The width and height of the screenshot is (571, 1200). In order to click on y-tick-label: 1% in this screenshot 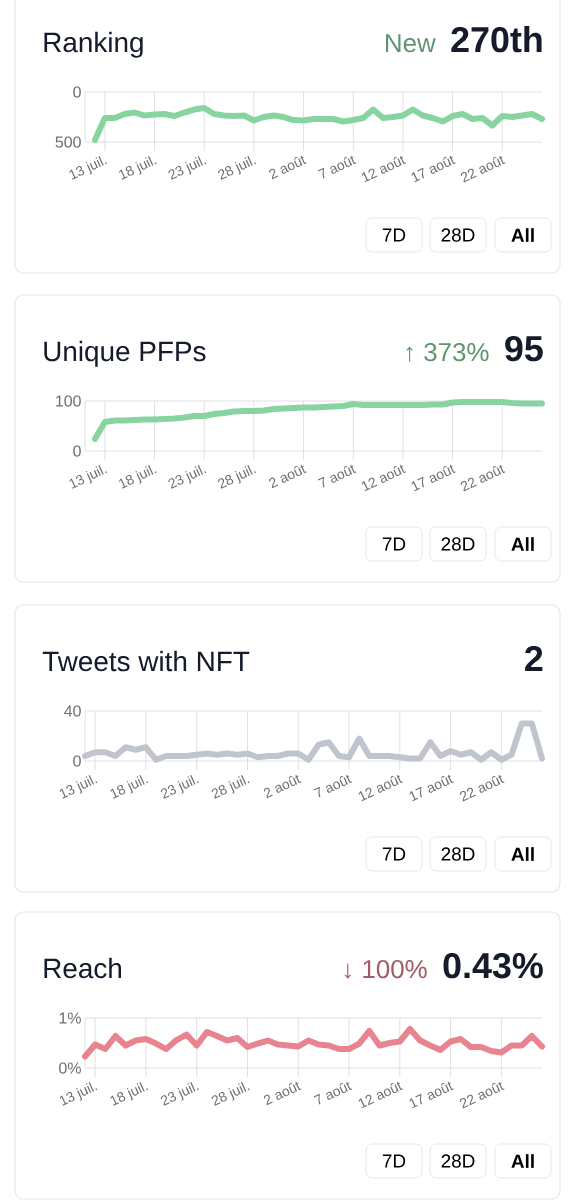, I will do `click(70, 1018)`.